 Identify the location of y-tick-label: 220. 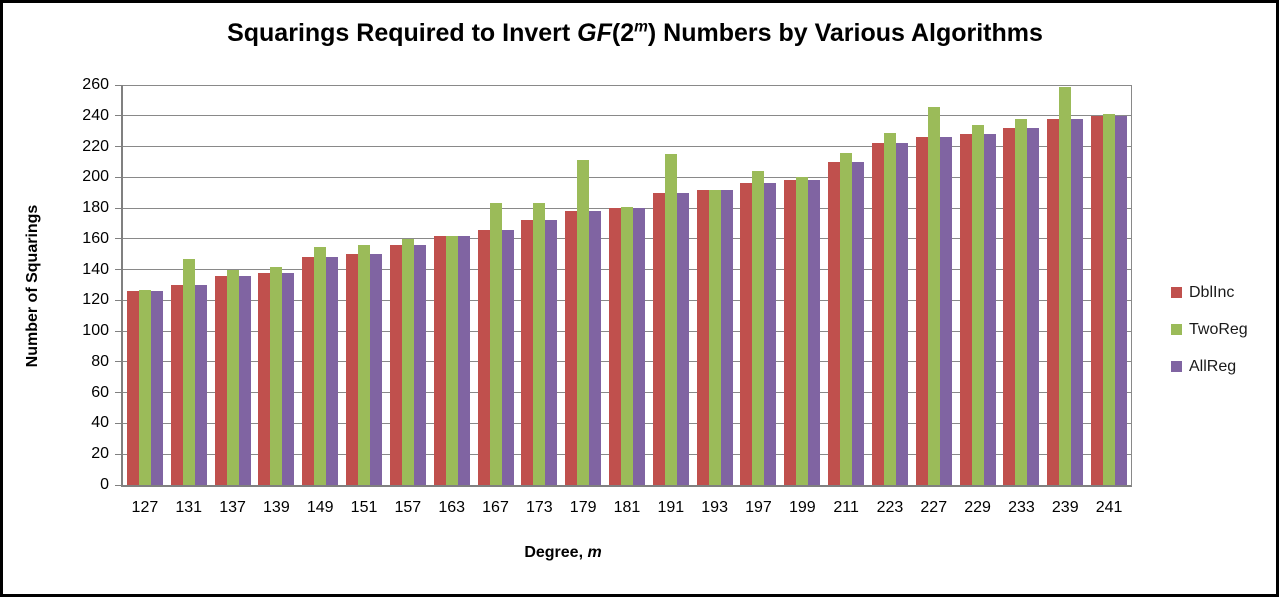
(95, 146).